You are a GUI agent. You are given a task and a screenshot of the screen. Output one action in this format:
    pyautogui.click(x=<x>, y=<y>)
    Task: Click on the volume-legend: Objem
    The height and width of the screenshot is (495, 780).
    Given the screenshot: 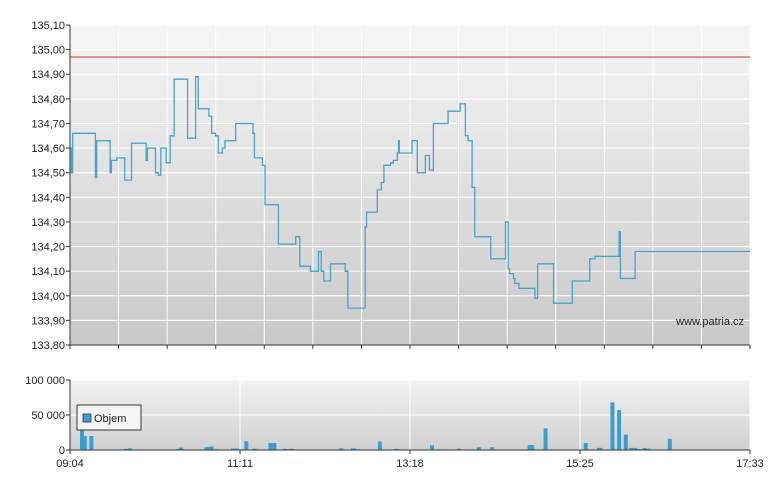 What is the action you would take?
    pyautogui.click(x=109, y=417)
    